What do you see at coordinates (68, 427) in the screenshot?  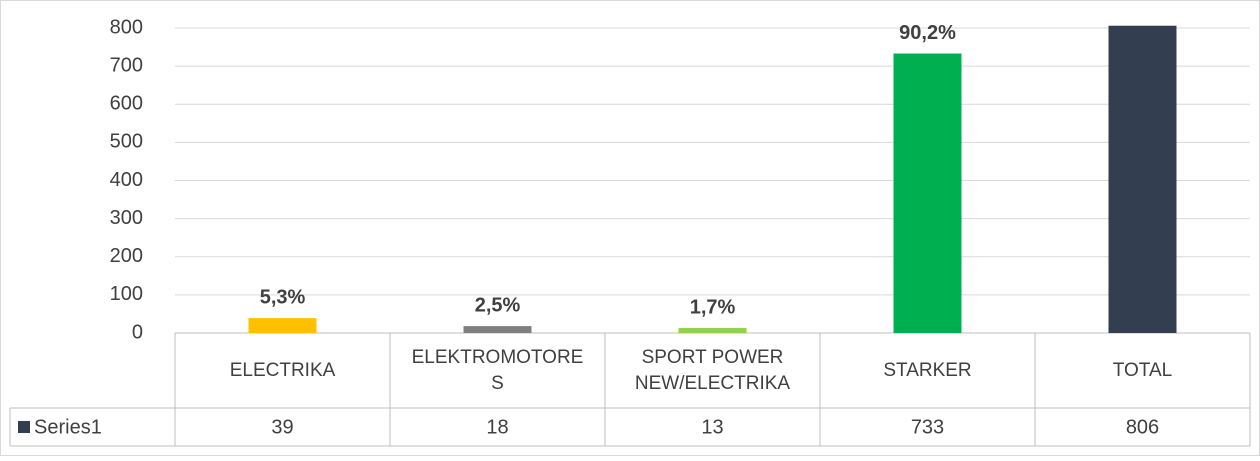 I see `legend-label: Series1` at bounding box center [68, 427].